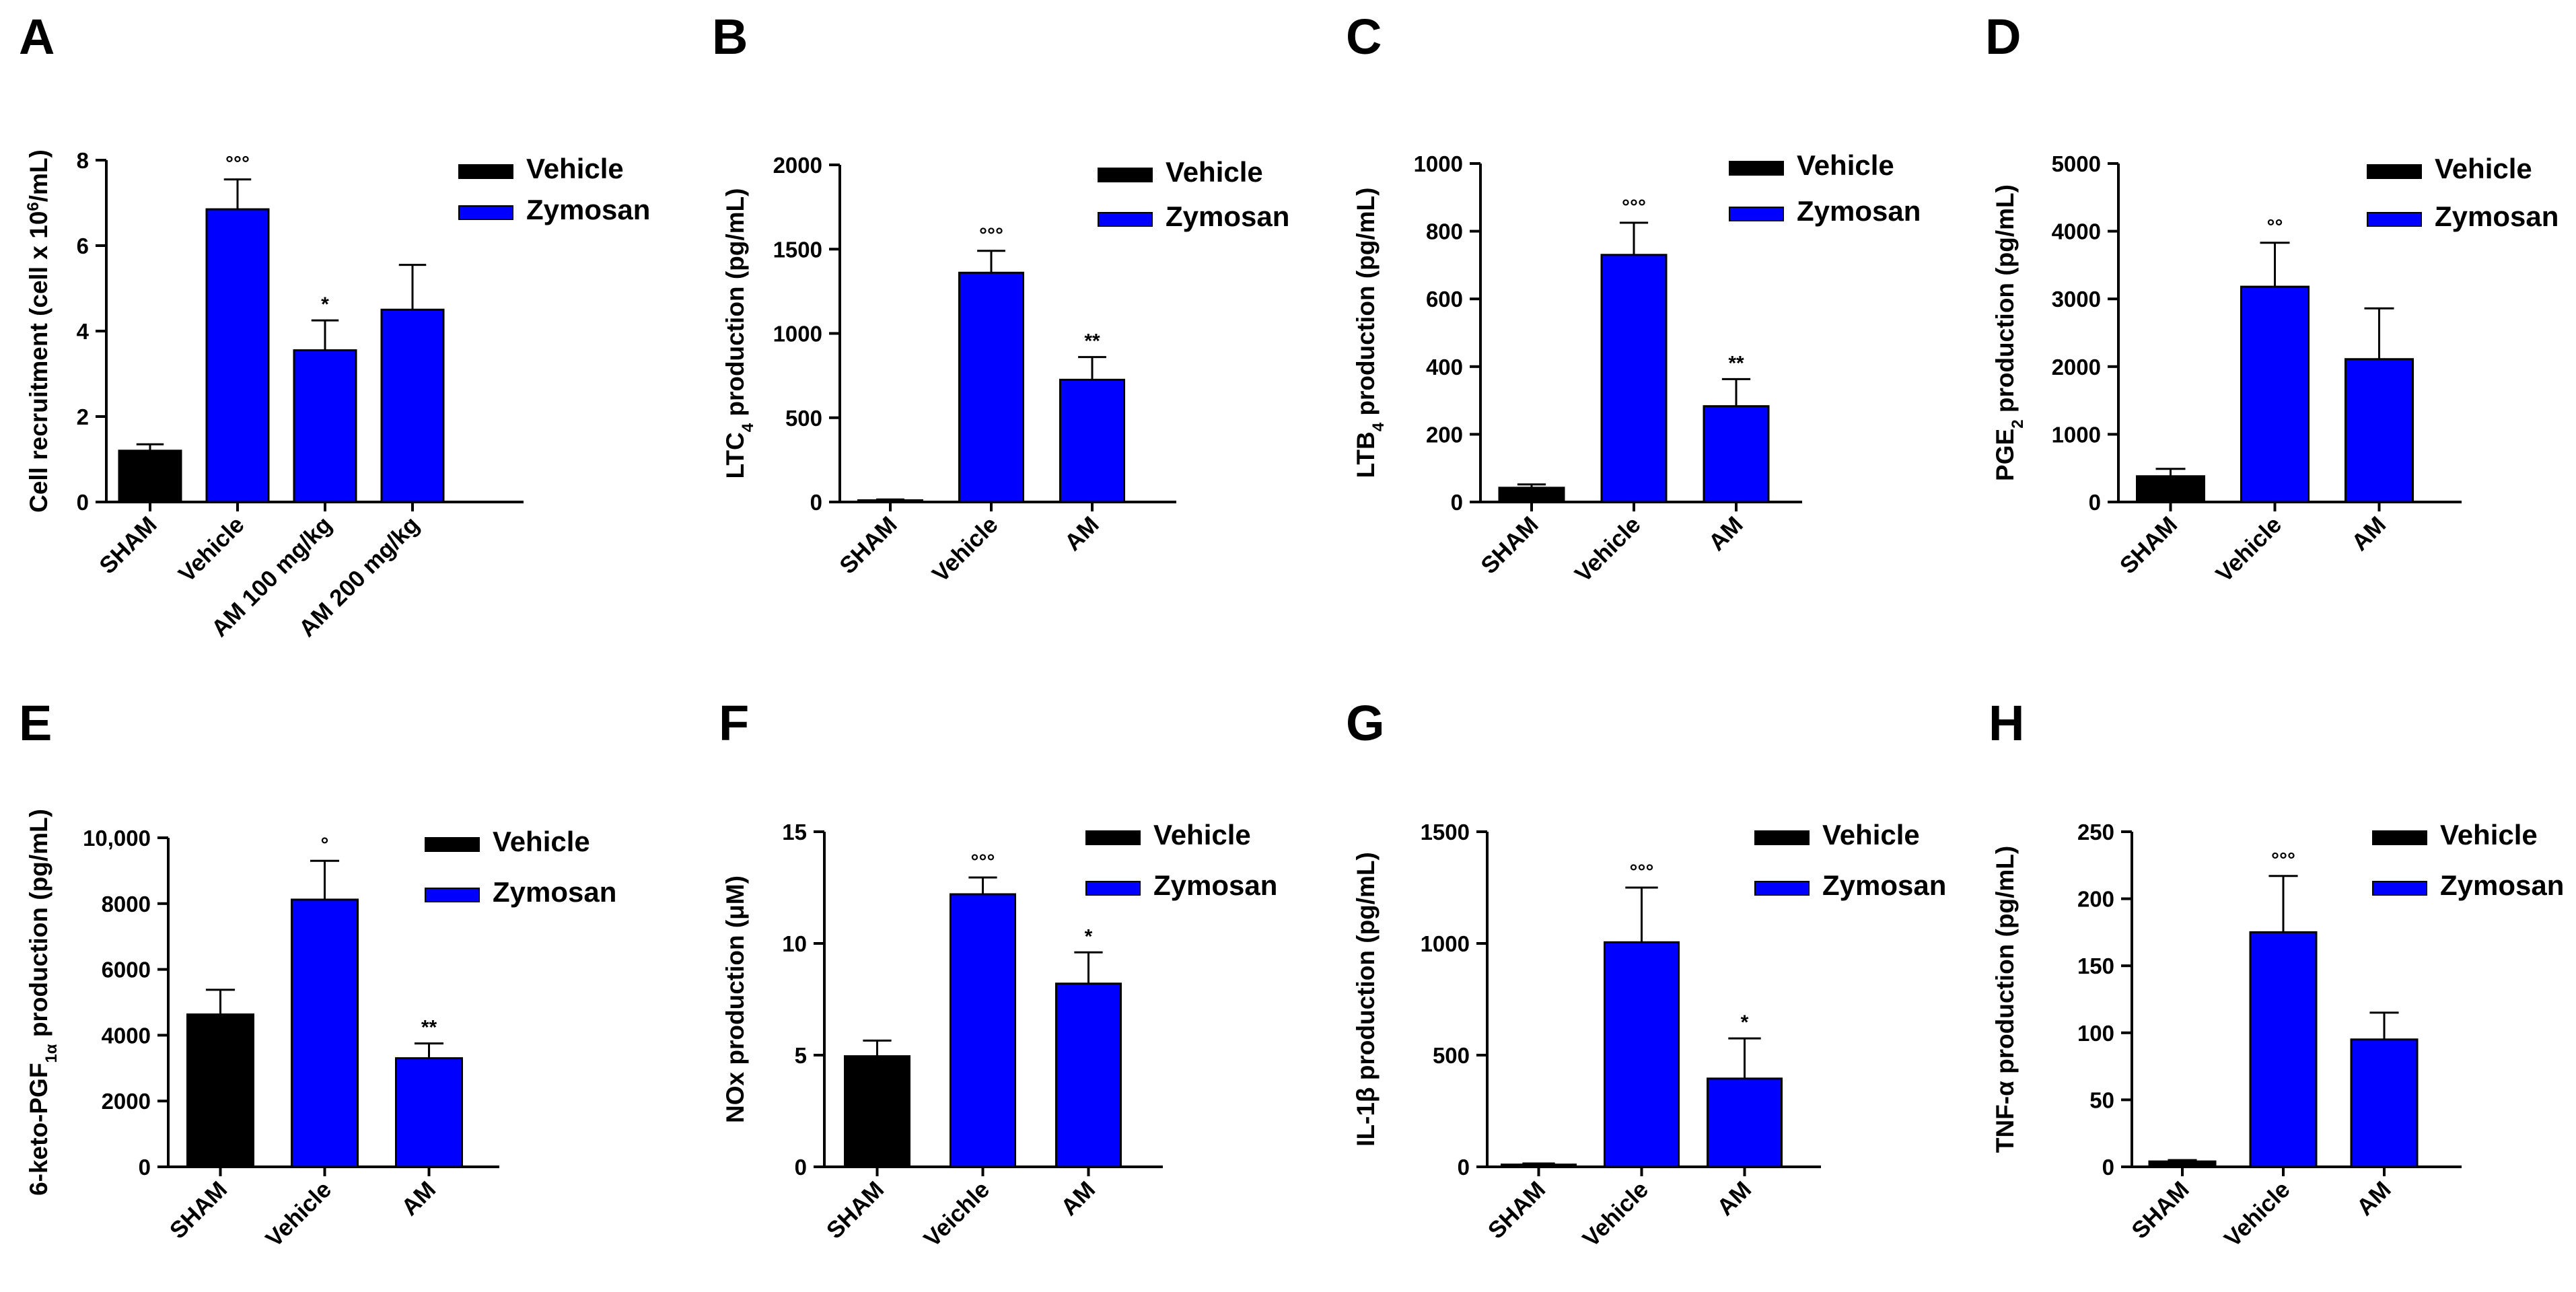 The width and height of the screenshot is (2576, 1292). I want to click on y-tick-label: 600, so click(1444, 300).